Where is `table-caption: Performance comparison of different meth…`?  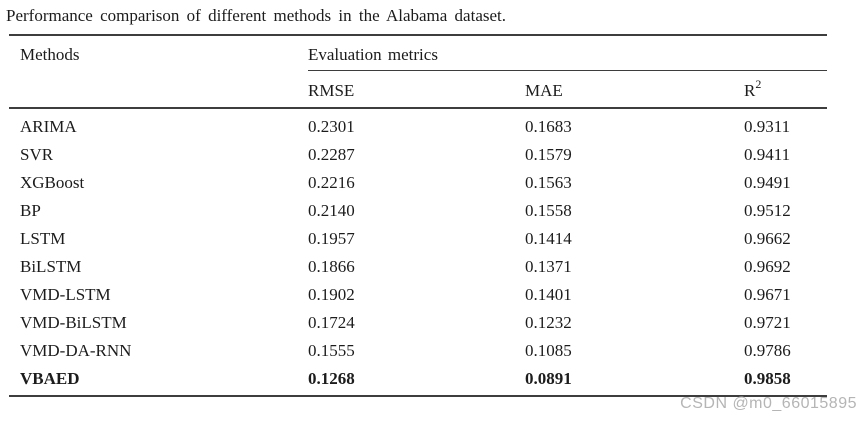
table-caption: Performance comparison of different meth… is located at coordinates (256, 15).